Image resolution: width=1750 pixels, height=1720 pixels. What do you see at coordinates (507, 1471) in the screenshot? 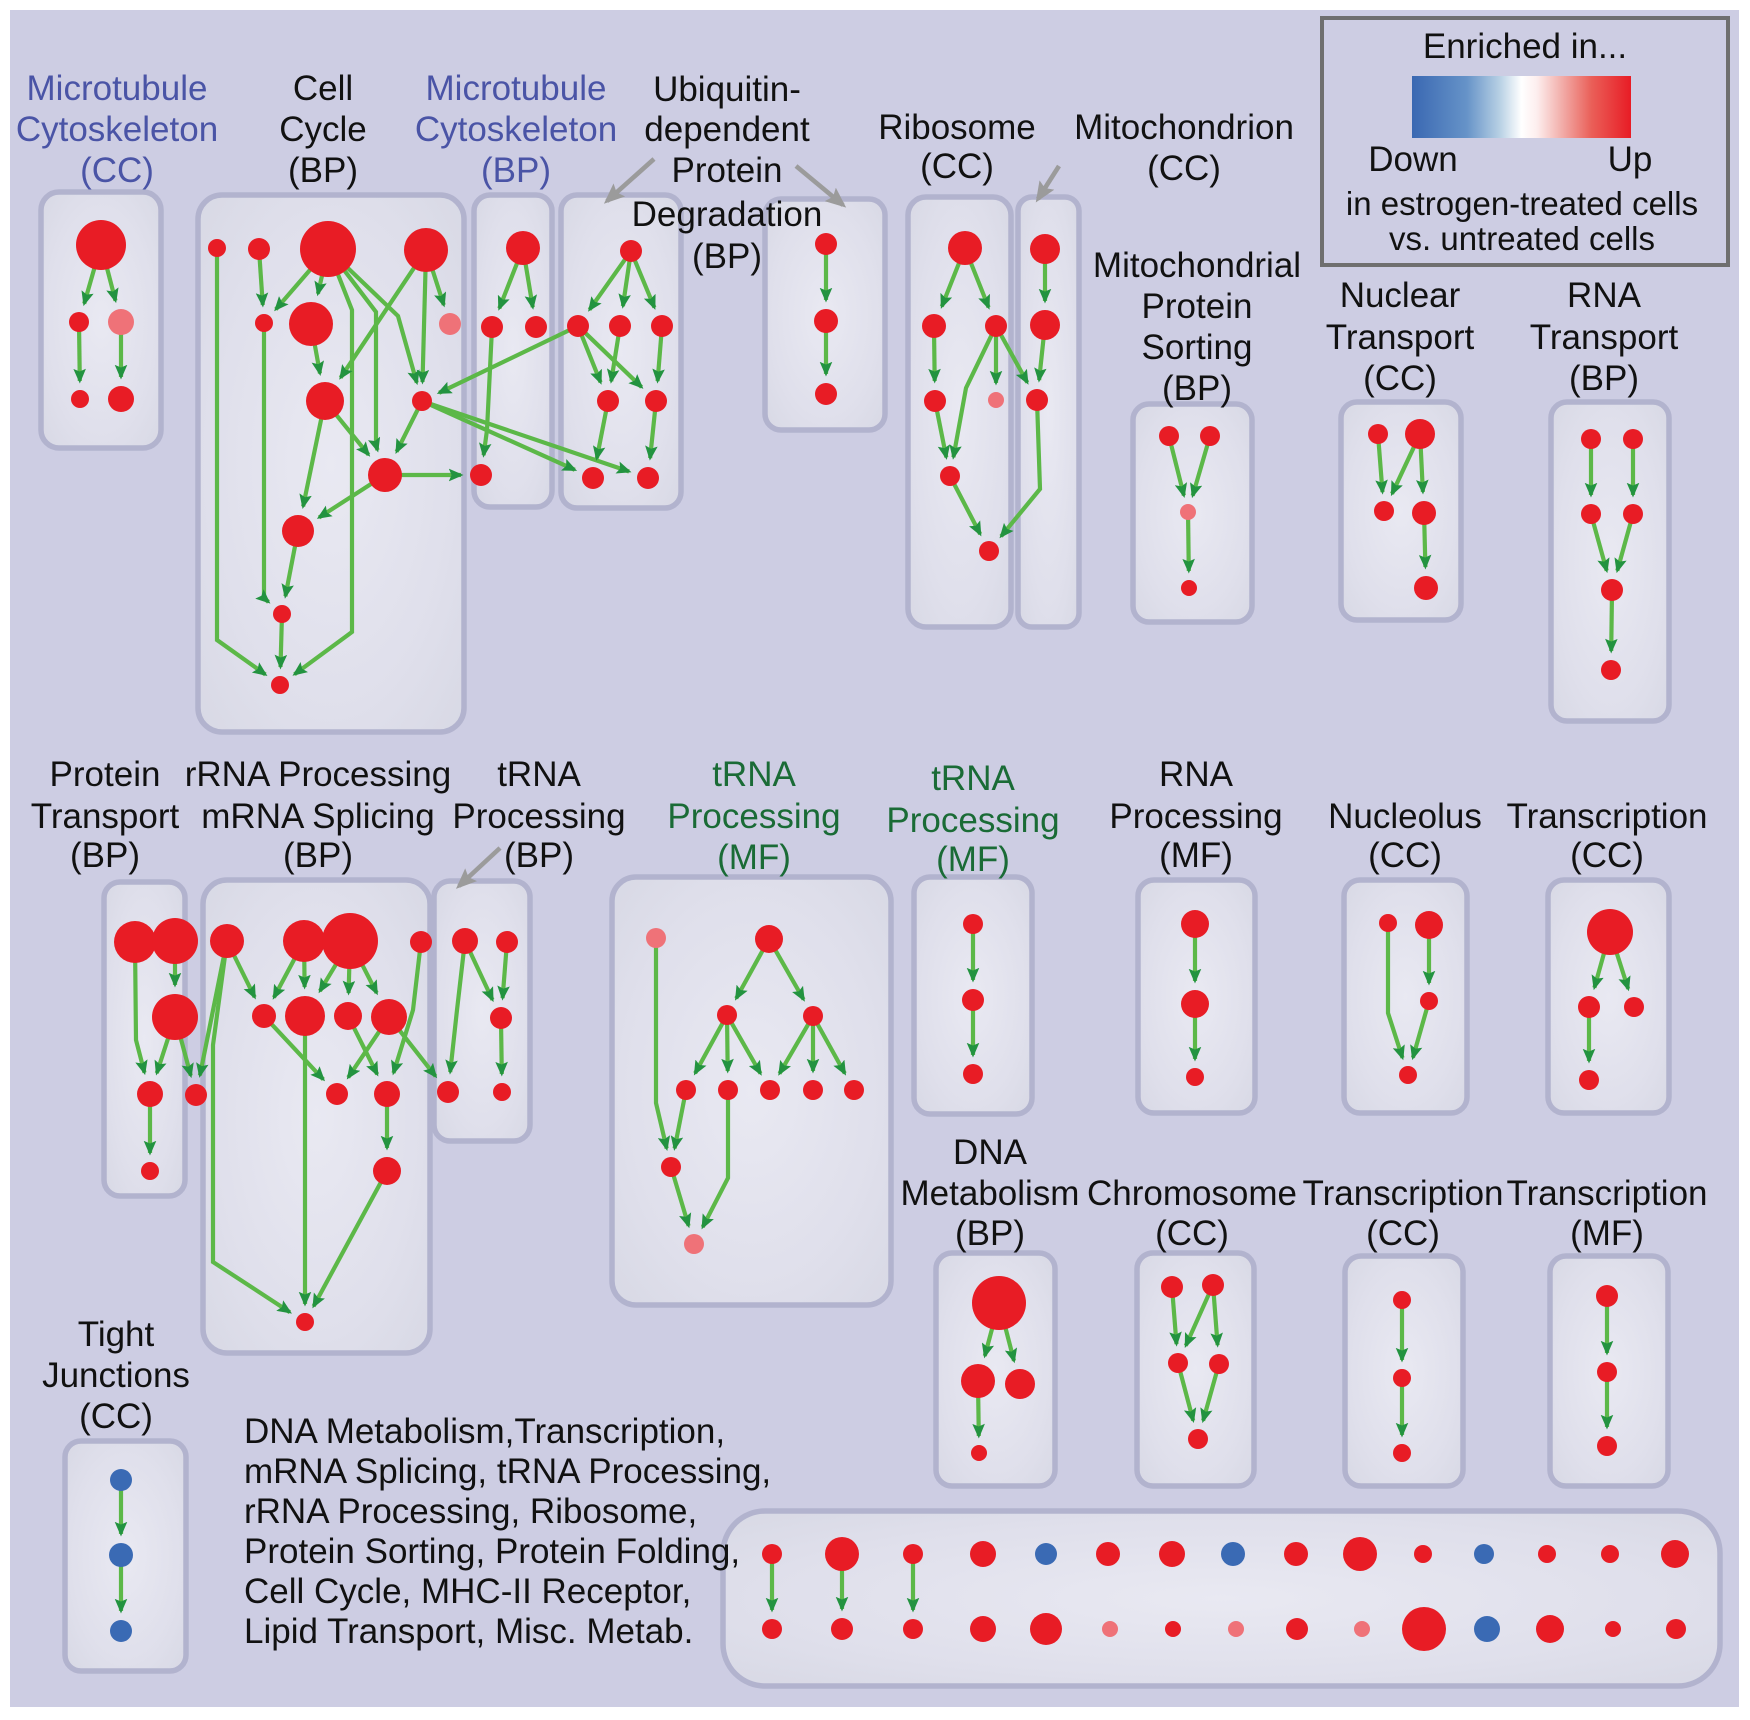
I see `svg-text:mRNA Splicing, tRNA Processing: mRNA Splicing, tRNA Processing,` at bounding box center [507, 1471].